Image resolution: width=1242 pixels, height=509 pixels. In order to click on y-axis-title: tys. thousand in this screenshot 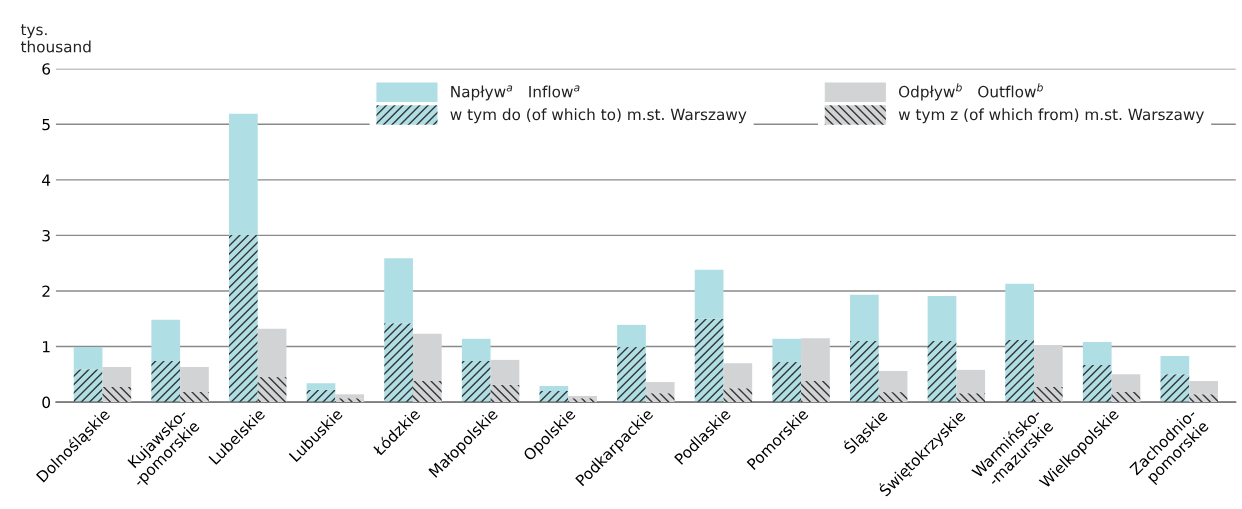, I will do `click(55, 38)`.